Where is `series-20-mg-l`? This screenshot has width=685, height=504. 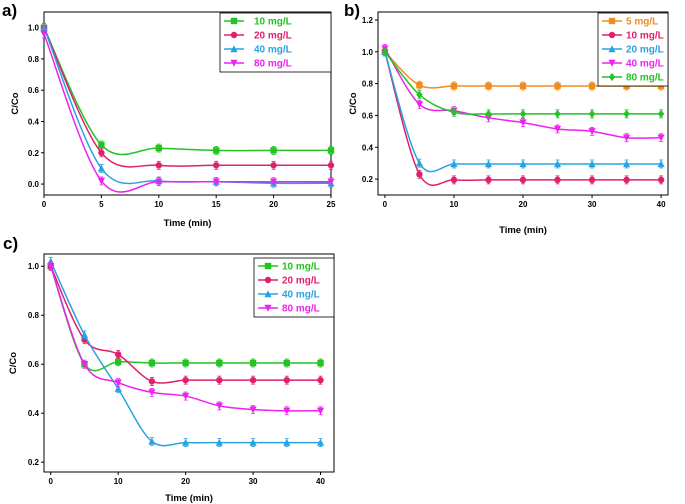 series-20-mg-l is located at coordinates (185, 323).